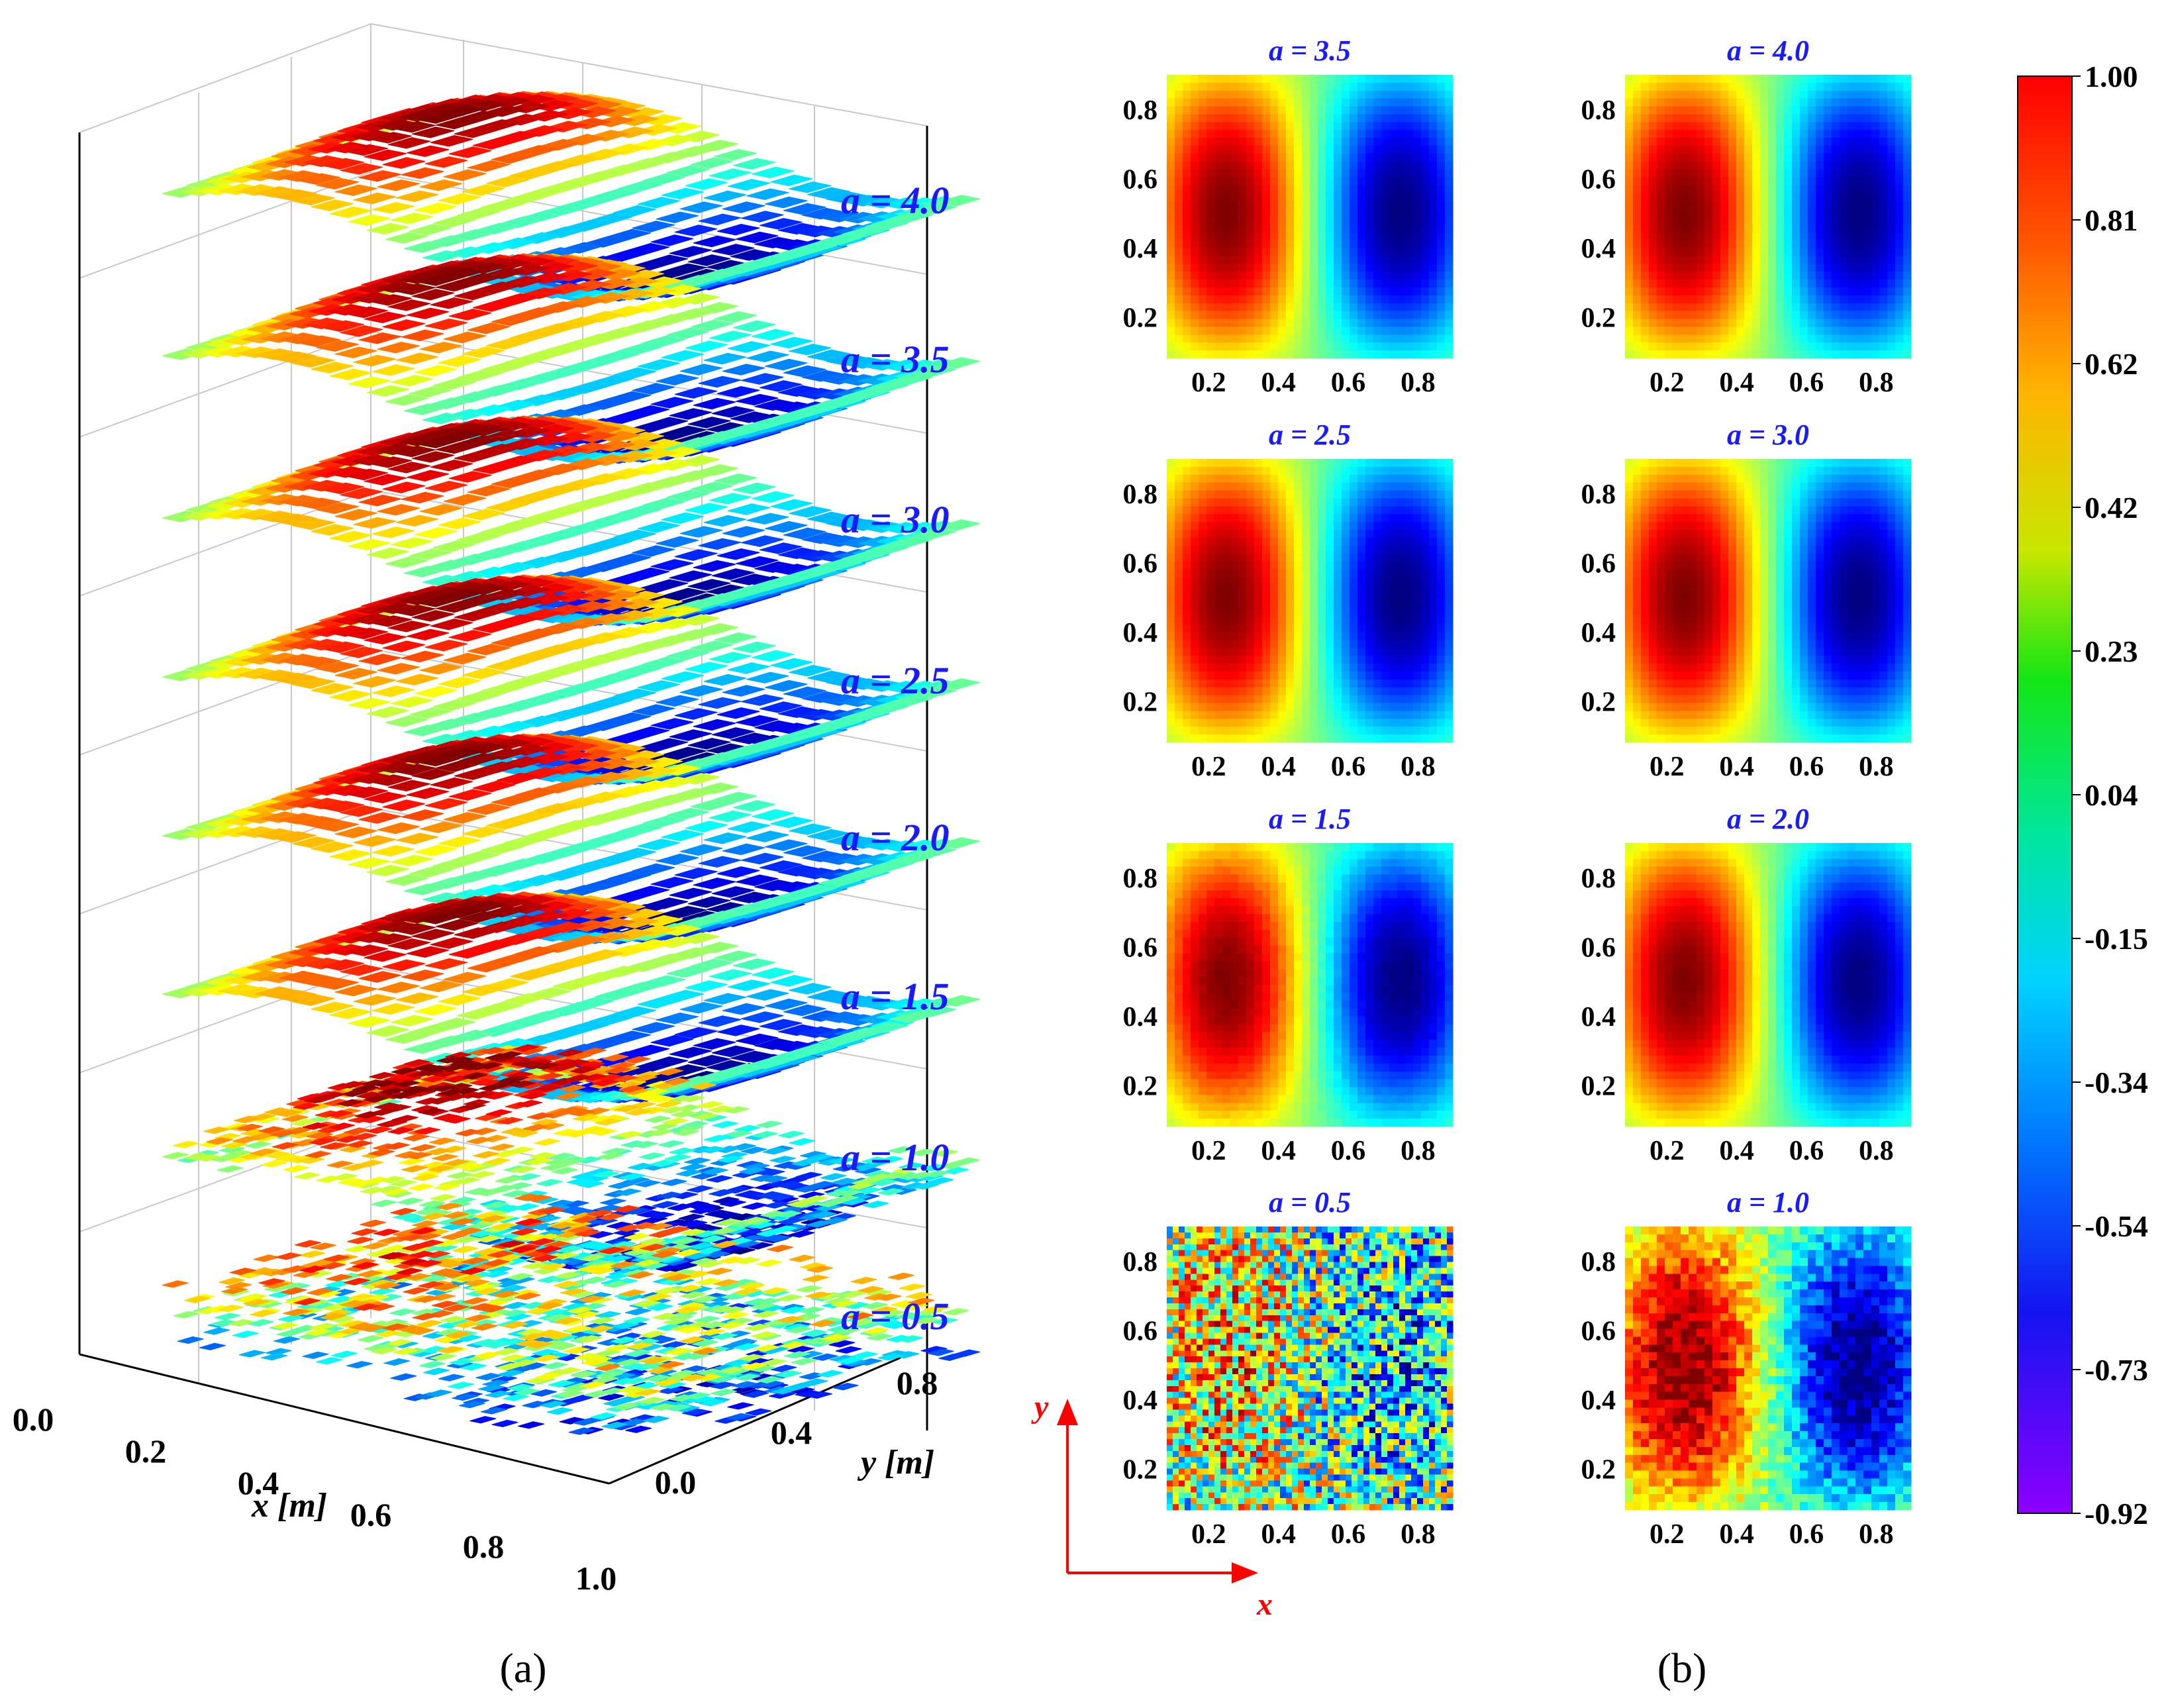 The width and height of the screenshot is (2170, 1708). Describe the element at coordinates (895, 1317) in the screenshot. I see `layer-label: a = 0.5` at that location.